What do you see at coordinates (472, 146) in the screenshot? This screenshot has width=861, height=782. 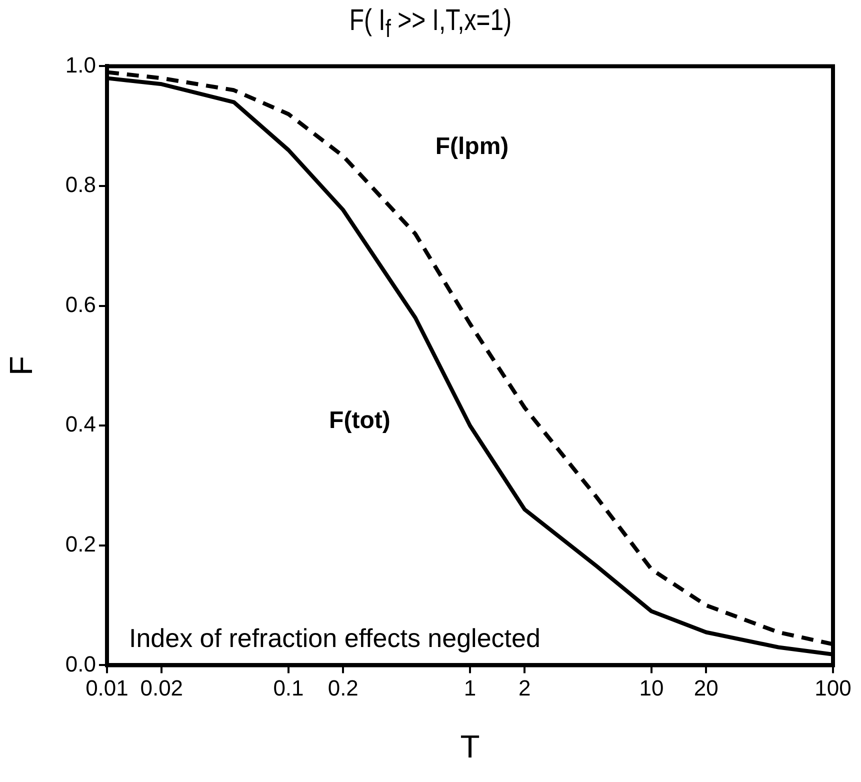 I see `text: F(lpm)` at bounding box center [472, 146].